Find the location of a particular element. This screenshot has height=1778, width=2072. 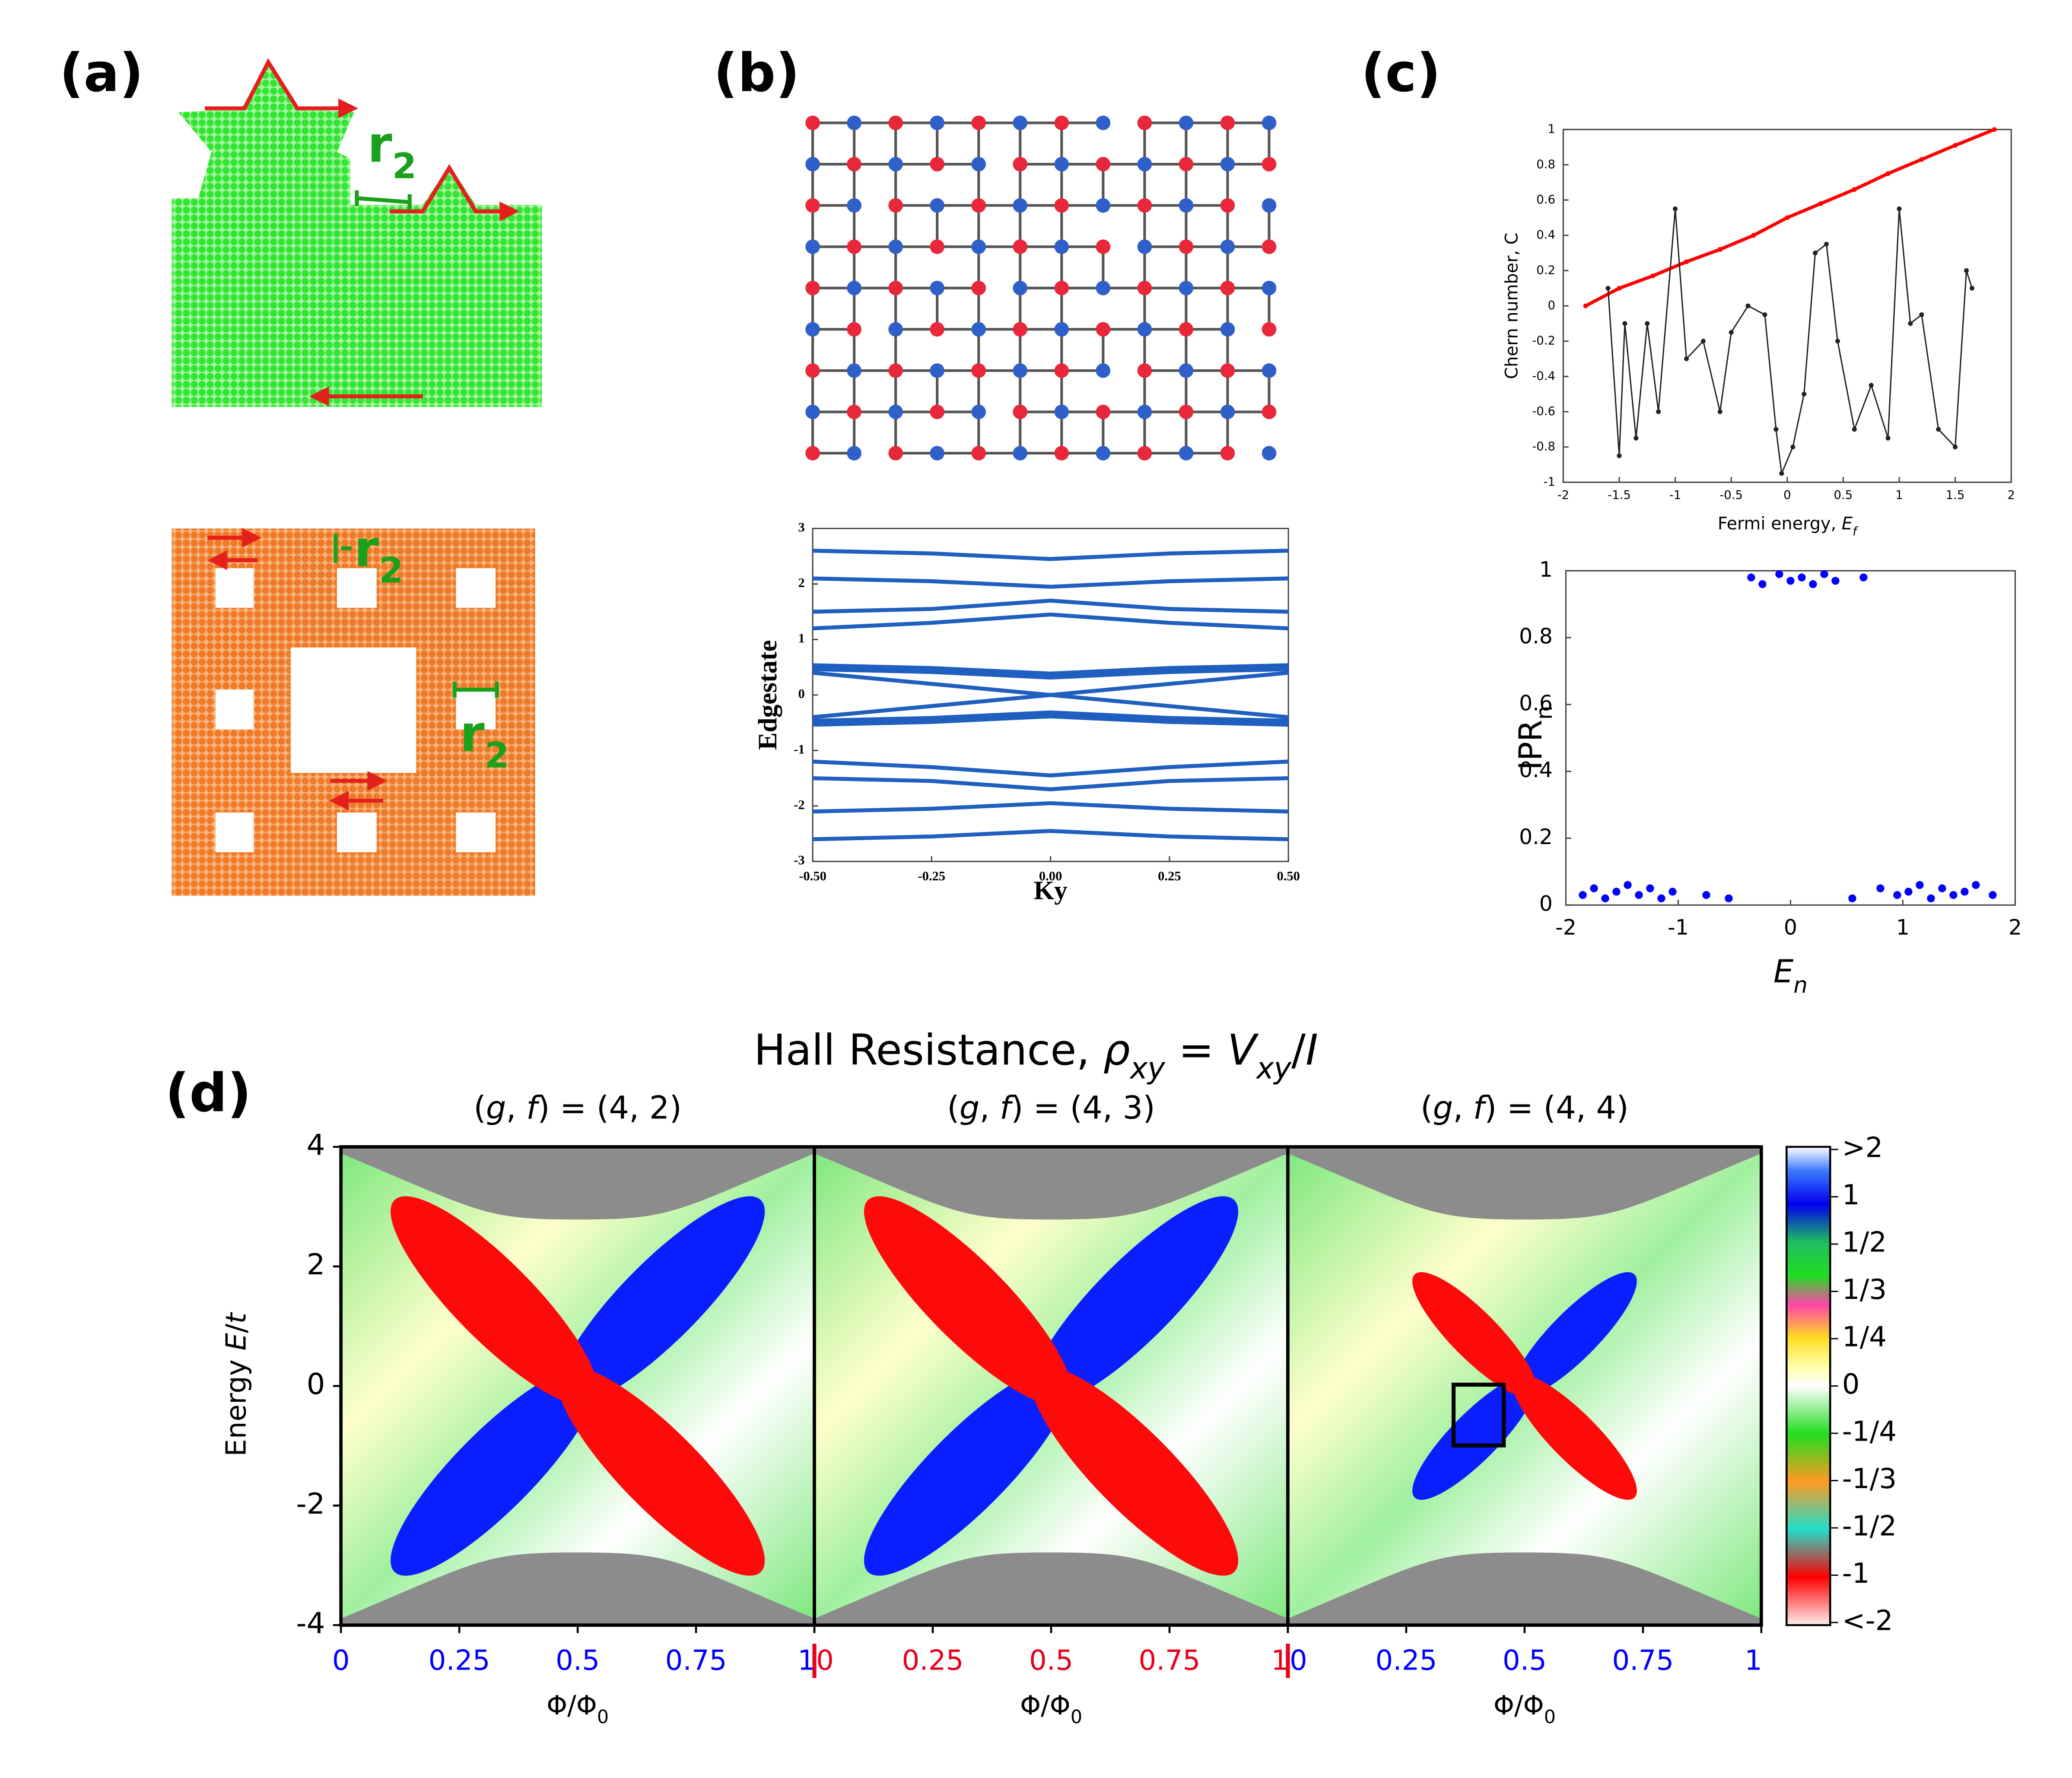

y-tick-label: 4 is located at coordinates (316, 1145).